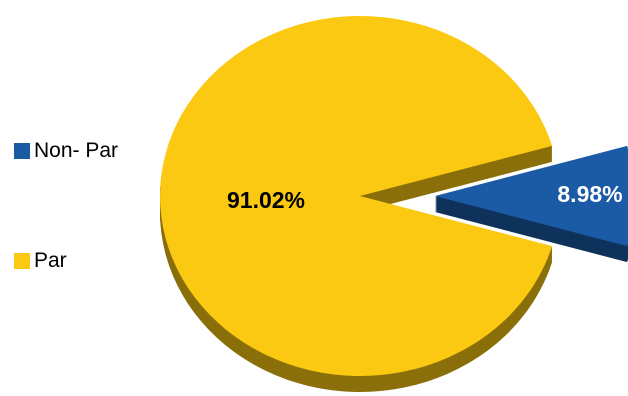  I want to click on legend-swatch-par, so click(22, 261).